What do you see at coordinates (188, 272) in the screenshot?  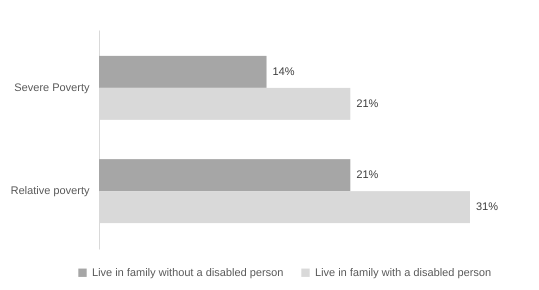 I see `legend-label: Live in family without a disabled person` at bounding box center [188, 272].